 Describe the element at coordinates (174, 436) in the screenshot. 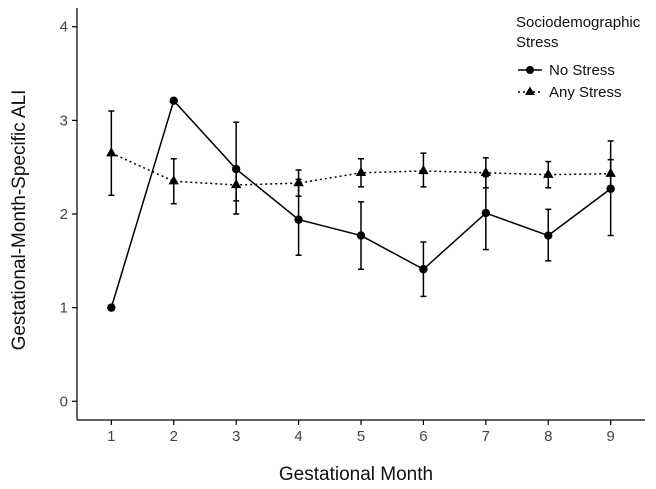

I see `x-tick-label: 2` at that location.